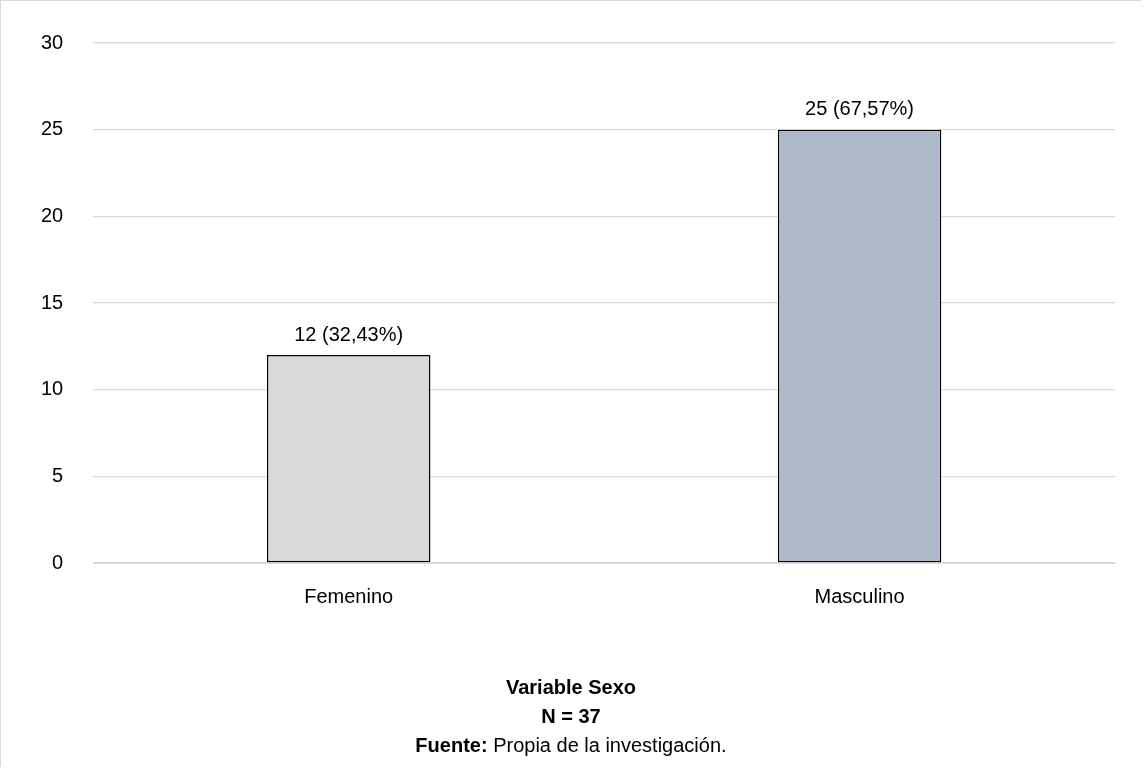  What do you see at coordinates (571, 687) in the screenshot?
I see `x-axis-title: Variable Sexo` at bounding box center [571, 687].